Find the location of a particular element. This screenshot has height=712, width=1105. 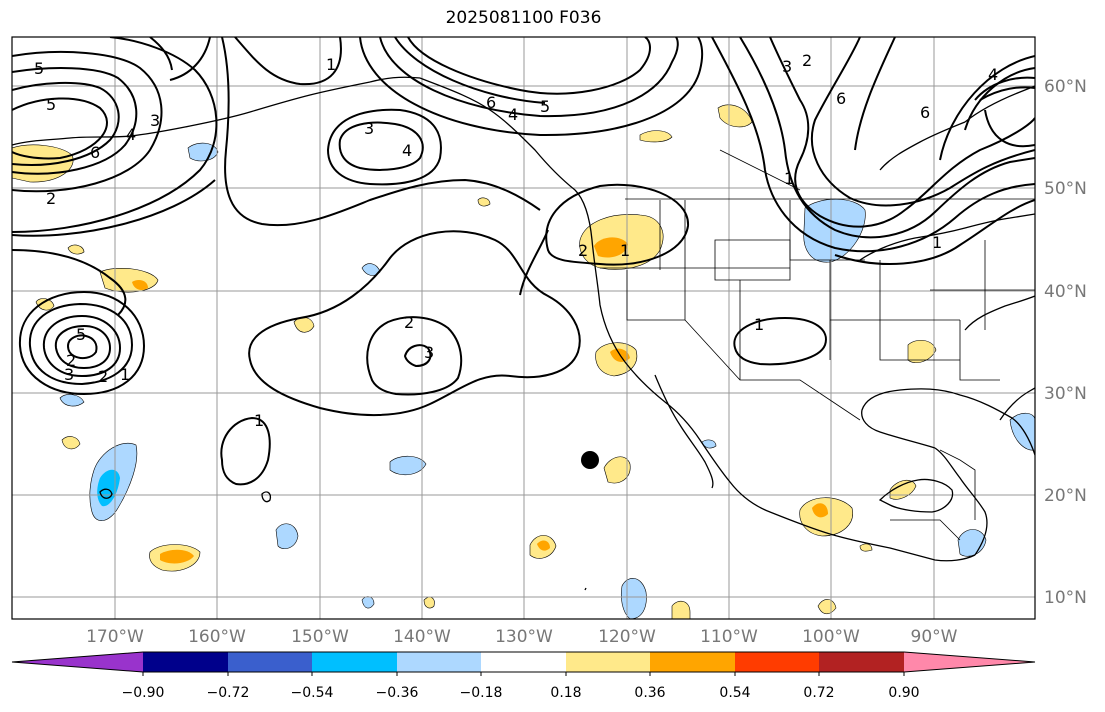

lon-label: 120°W is located at coordinates (627, 637).